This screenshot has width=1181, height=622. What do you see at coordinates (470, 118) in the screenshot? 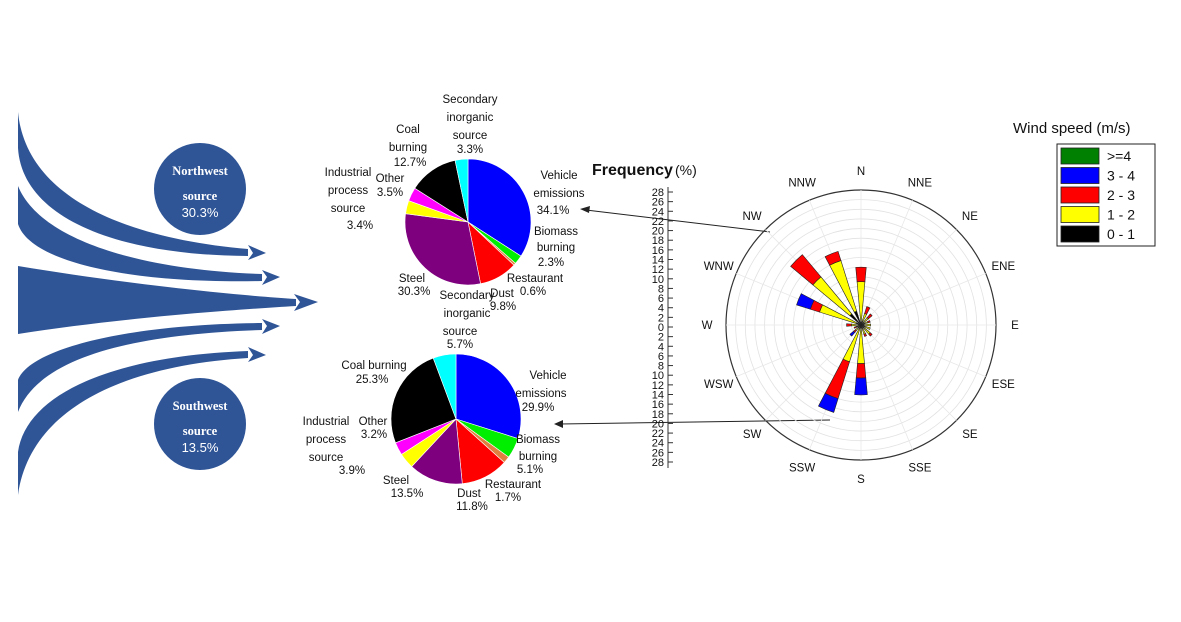
I see `pie1-label-secondary-2: inorganic` at bounding box center [470, 118].